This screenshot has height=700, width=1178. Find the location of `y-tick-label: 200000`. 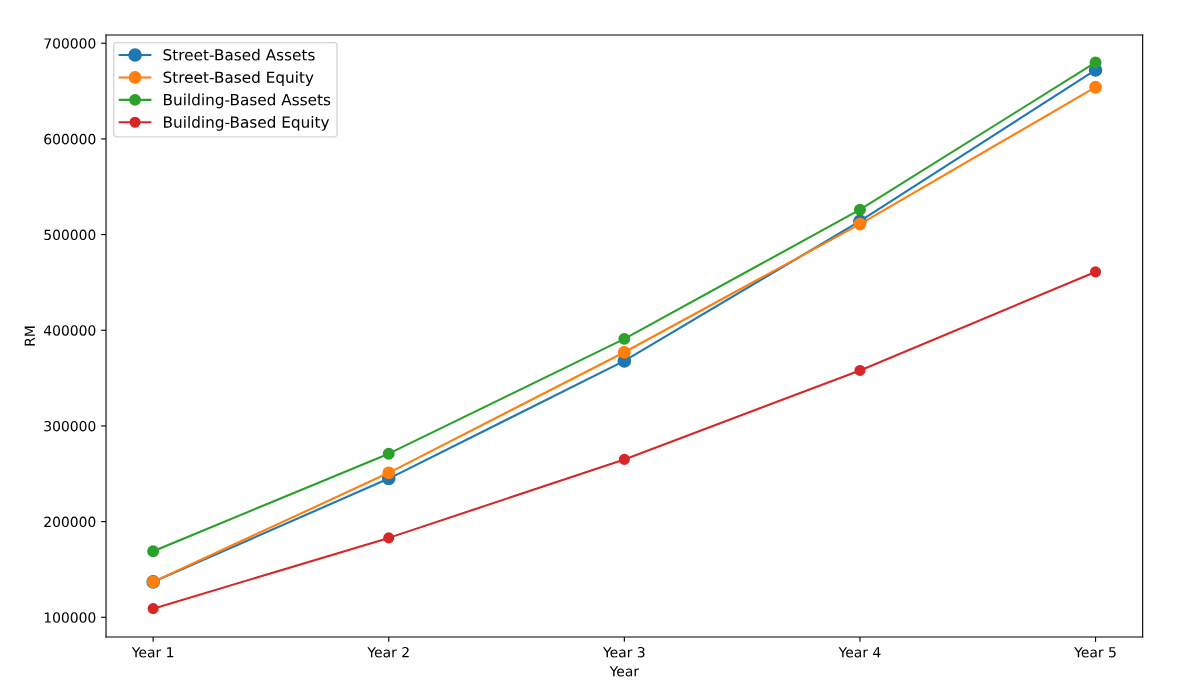

y-tick-label: 200000 is located at coordinates (70, 522).